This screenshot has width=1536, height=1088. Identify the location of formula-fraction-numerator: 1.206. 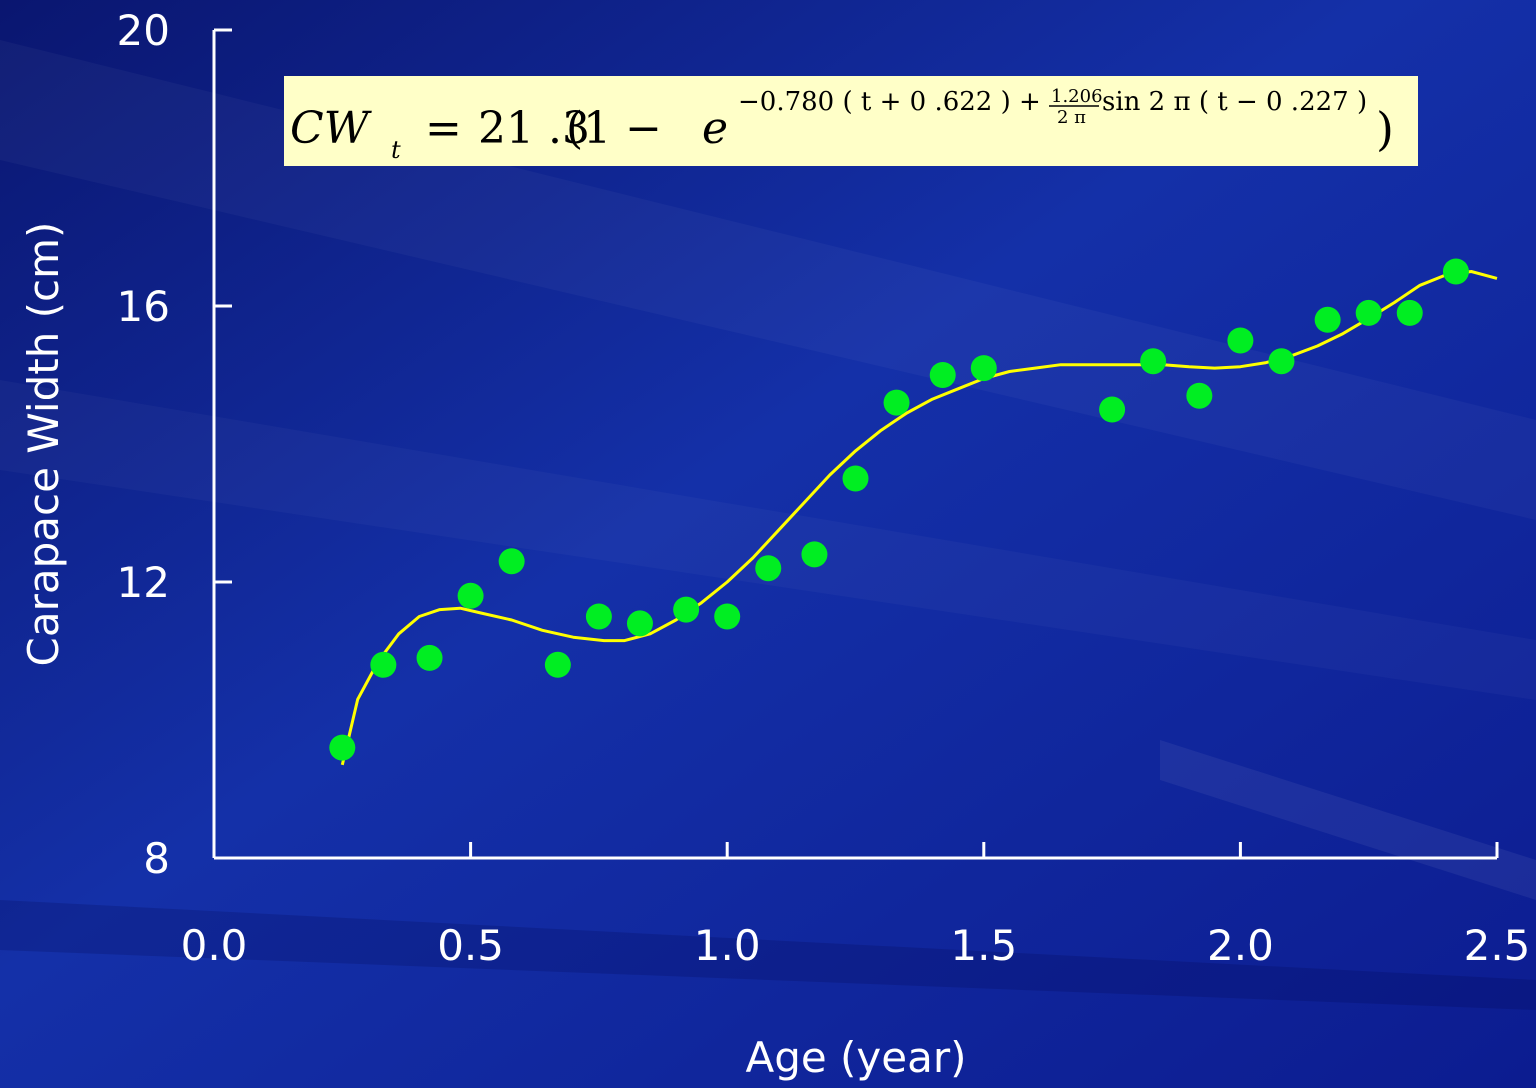
(1077, 96).